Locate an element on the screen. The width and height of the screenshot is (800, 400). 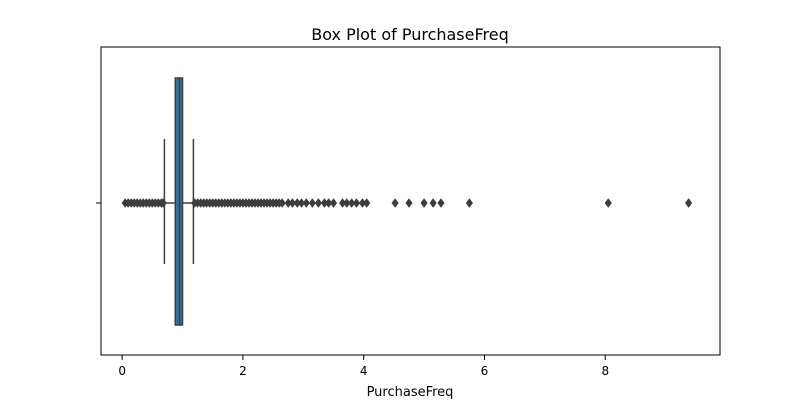
x-tick-label: 2 is located at coordinates (243, 371).